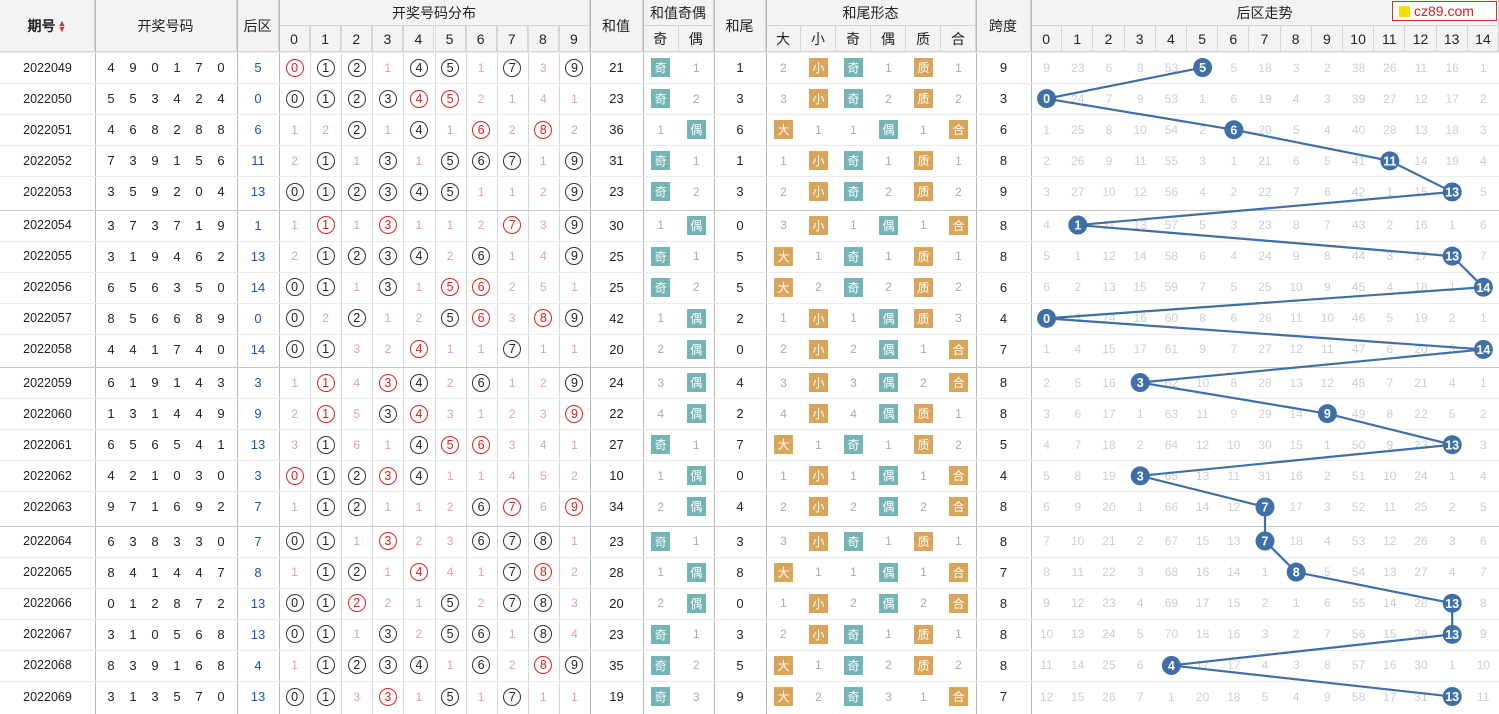 The width and height of the screenshot is (1499, 714). Describe the element at coordinates (258, 318) in the screenshot. I see `back-number: 0` at that location.